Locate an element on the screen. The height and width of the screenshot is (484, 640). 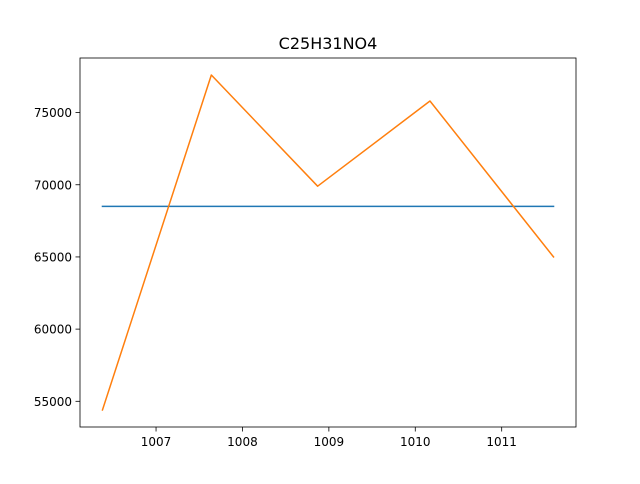
x-tick-label: 1011 is located at coordinates (501, 442).